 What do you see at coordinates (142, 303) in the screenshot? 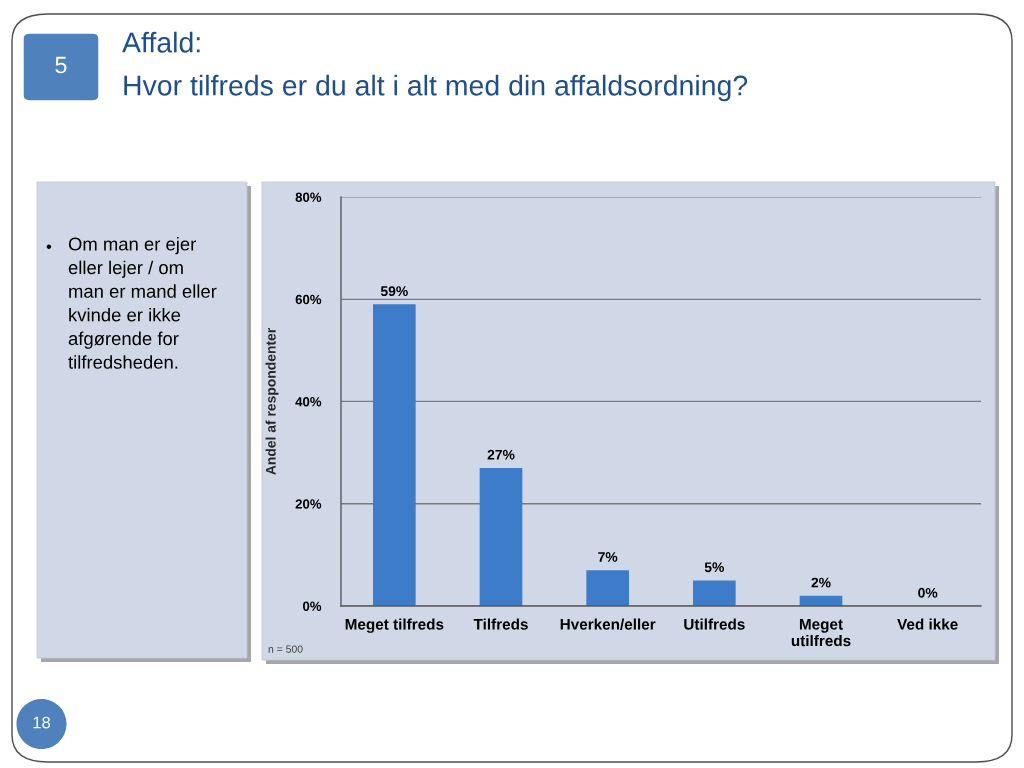
I see `text: Om man er ejer eller lejer / om man er mand eller kvinde er ikke afgørende for tilfredsheden.` at bounding box center [142, 303].